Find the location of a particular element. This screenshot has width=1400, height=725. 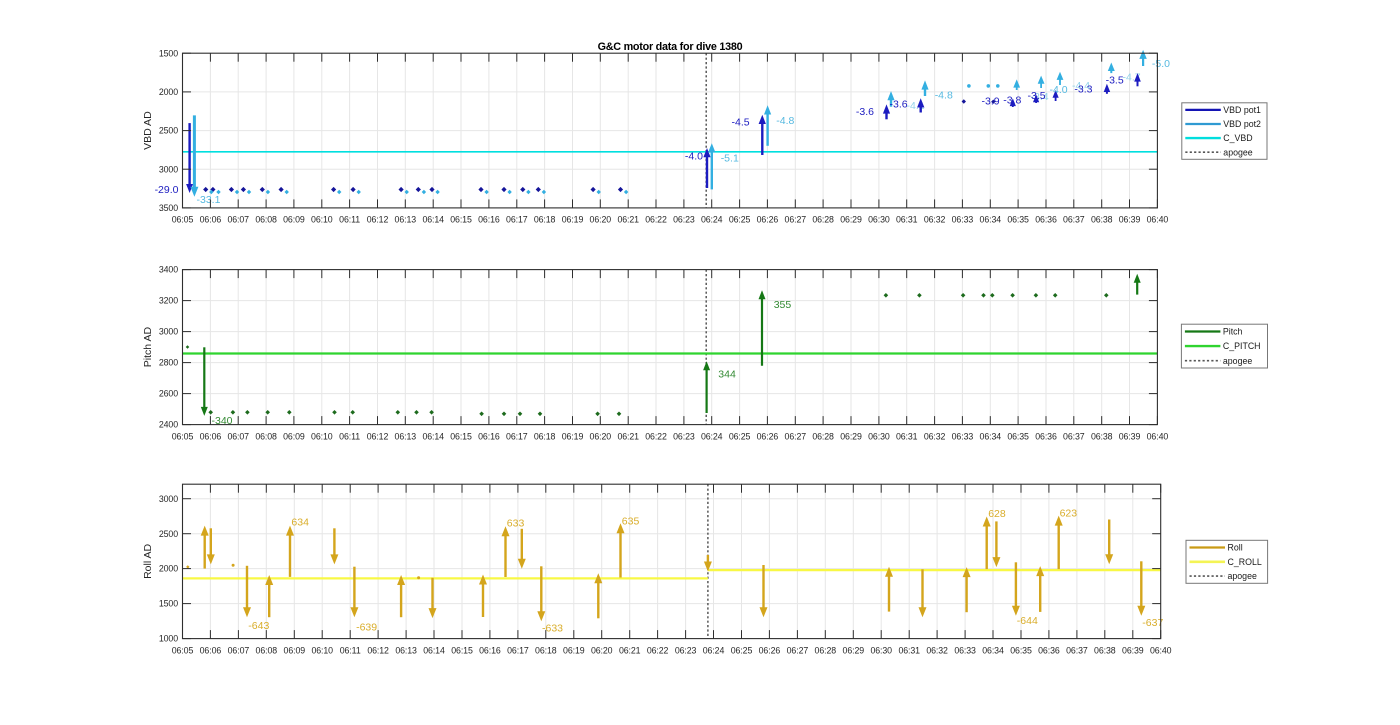

svg-text: 06:25 is located at coordinates (740, 436).